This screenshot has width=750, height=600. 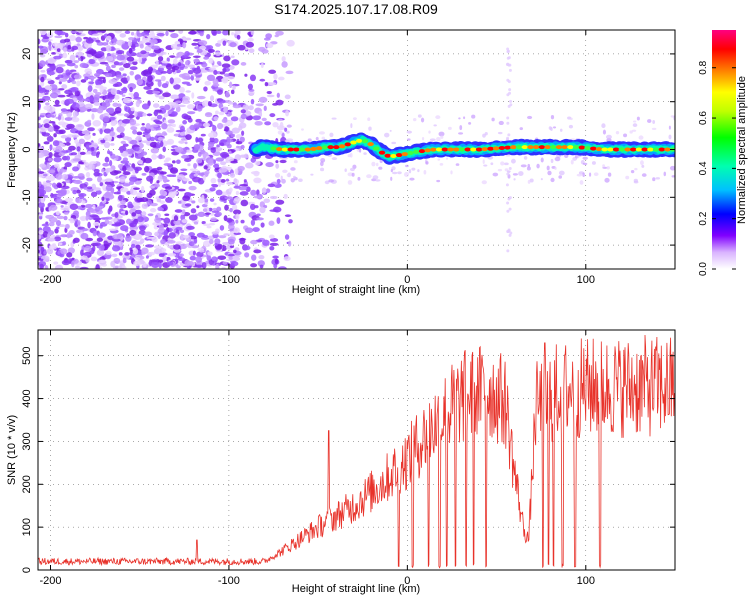 What do you see at coordinates (356, 290) in the screenshot?
I see `spectrogram-x-axis-label: Height of straight line (km)` at bounding box center [356, 290].